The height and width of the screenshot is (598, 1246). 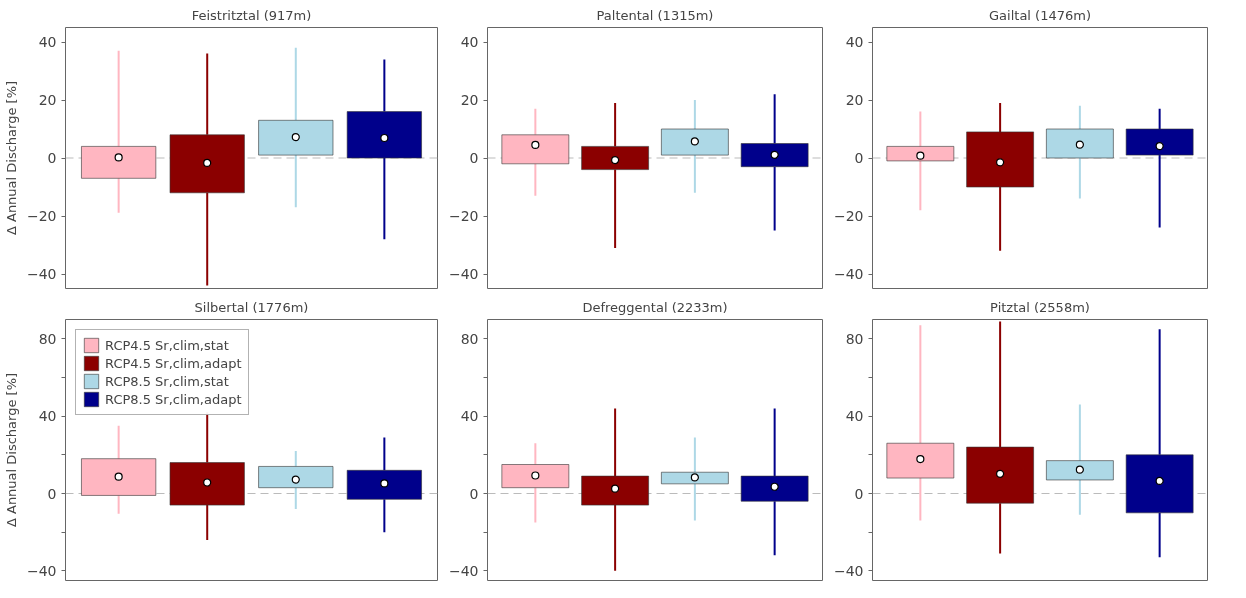 What do you see at coordinates (1040, 307) in the screenshot?
I see `chart-title: Pitztal (2558m)` at bounding box center [1040, 307].